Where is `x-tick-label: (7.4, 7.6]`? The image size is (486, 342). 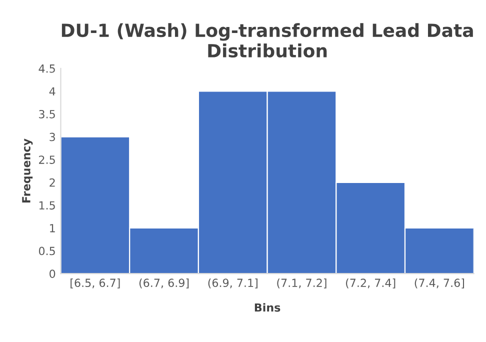
x-tick-label: (7.4, 7.6] is located at coordinates (439, 283).